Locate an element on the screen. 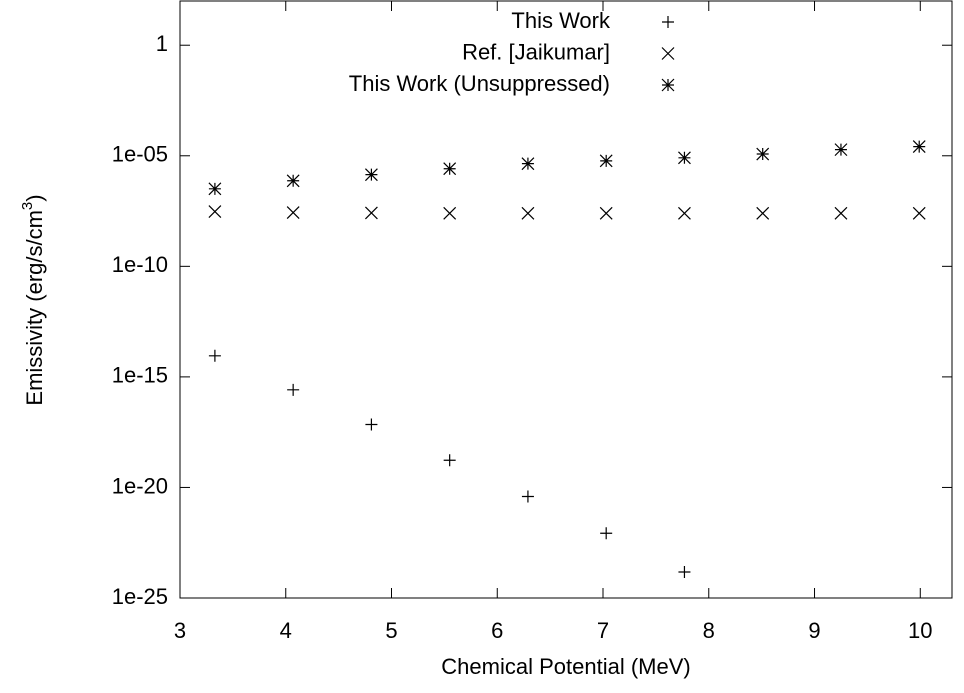  x-tick-label: 3 is located at coordinates (180, 630).